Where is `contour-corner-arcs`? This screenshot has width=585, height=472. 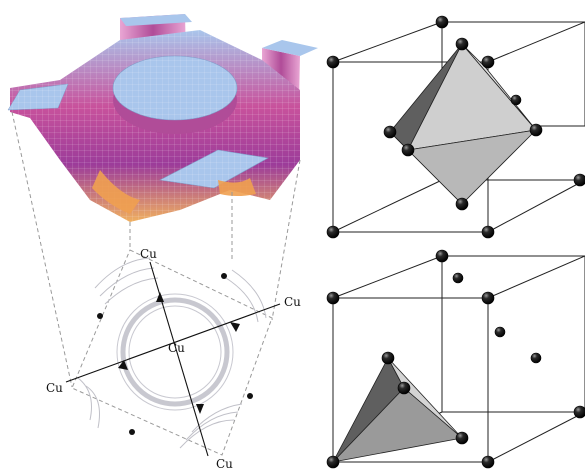 contour-corner-arcs is located at coordinates (172, 353).